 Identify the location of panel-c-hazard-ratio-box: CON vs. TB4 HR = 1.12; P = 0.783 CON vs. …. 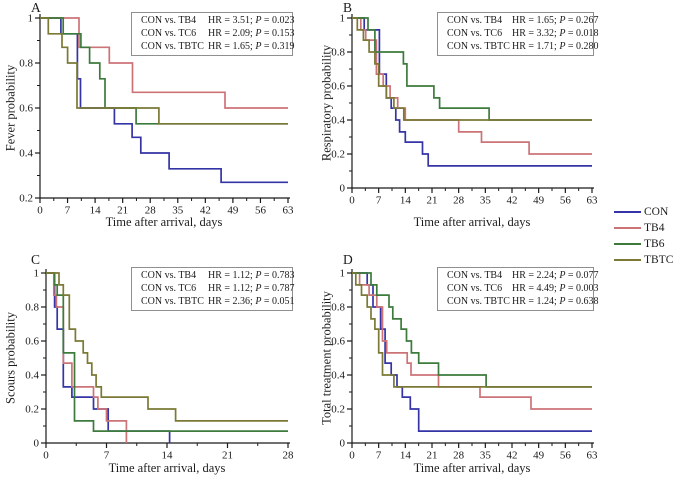
(213, 289).